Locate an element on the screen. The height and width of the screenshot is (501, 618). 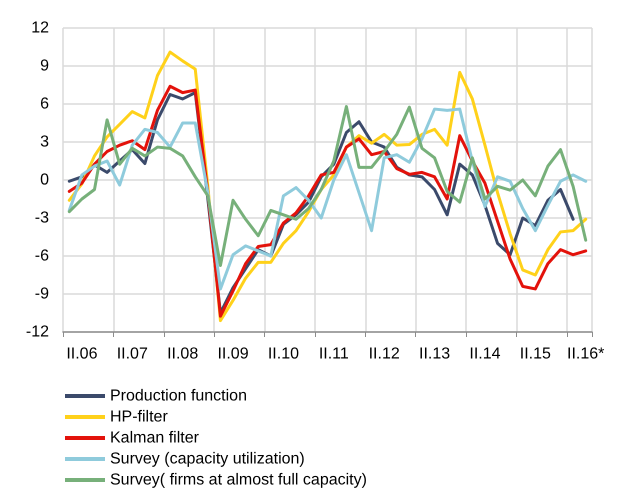
y-tick-label: -6 is located at coordinates (42, 256).